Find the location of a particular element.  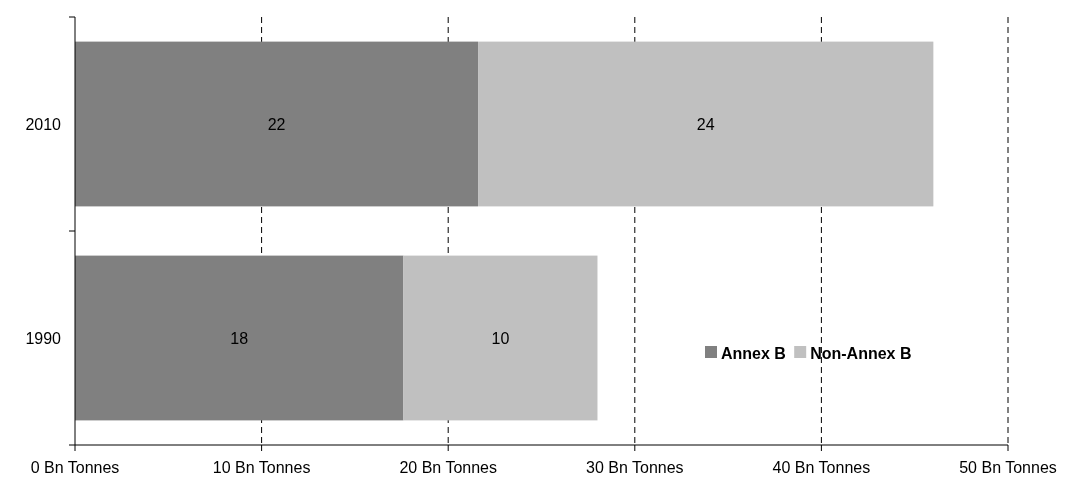

data-label: 22 is located at coordinates (276, 124).